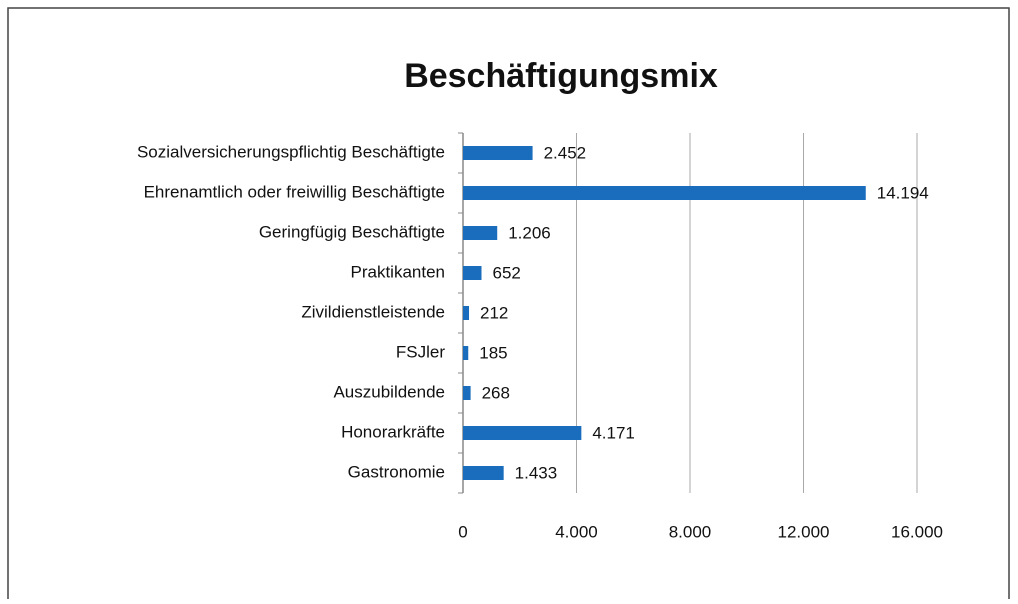 This screenshot has width=1018, height=604. I want to click on data-label: 1.433, so click(536, 472).